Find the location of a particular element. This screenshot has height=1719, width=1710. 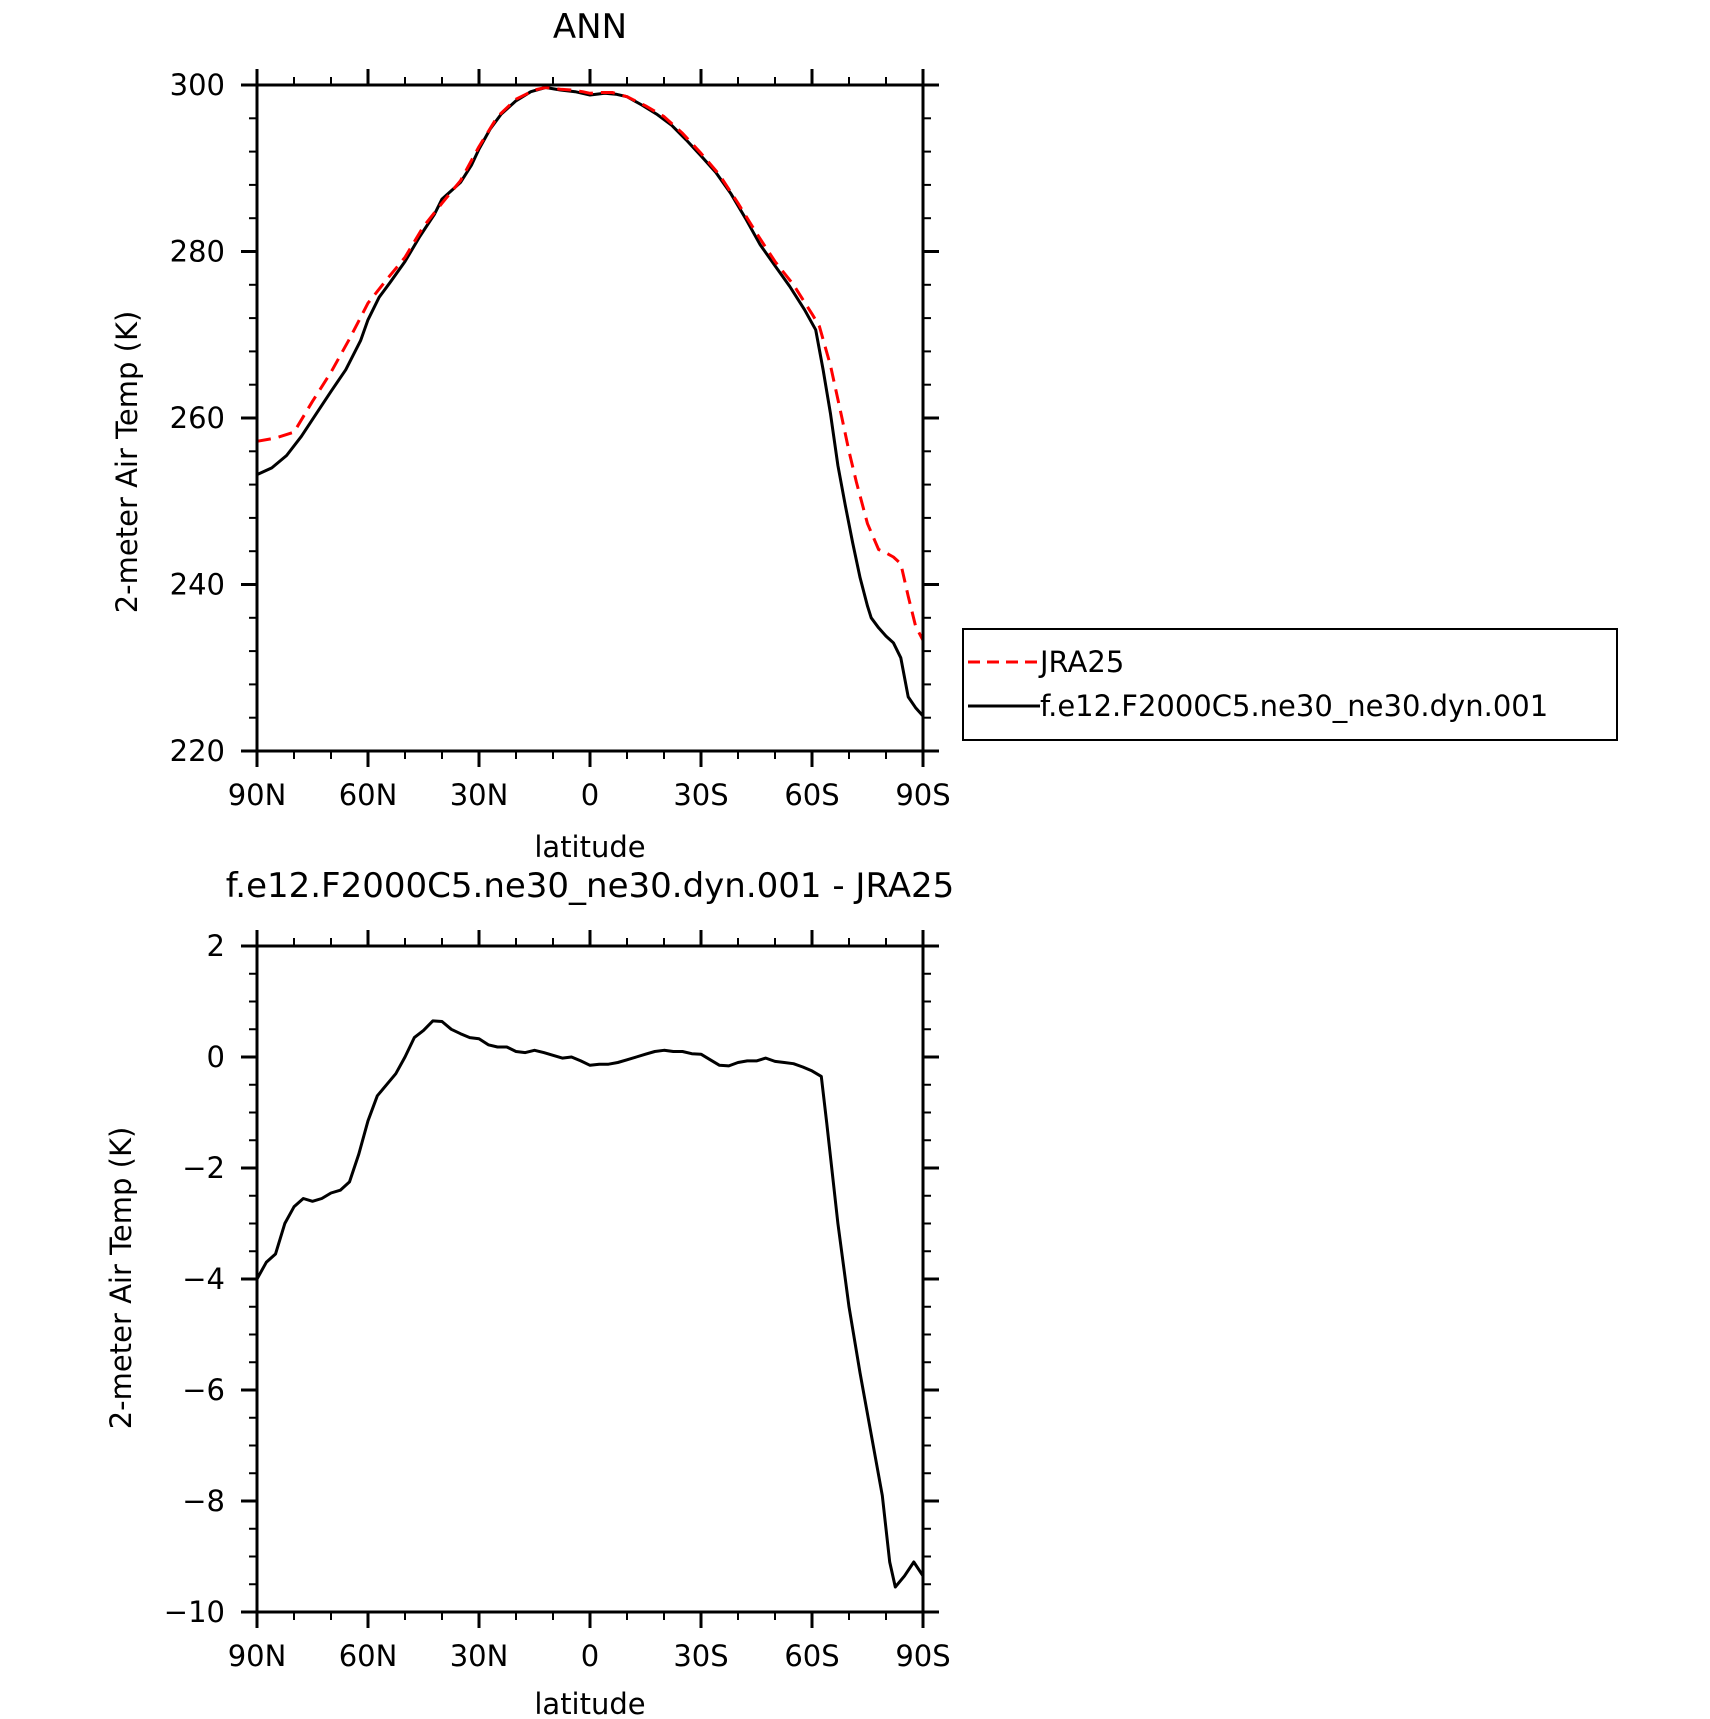

top-chart-x-axis-label: latitude is located at coordinates (589, 847).